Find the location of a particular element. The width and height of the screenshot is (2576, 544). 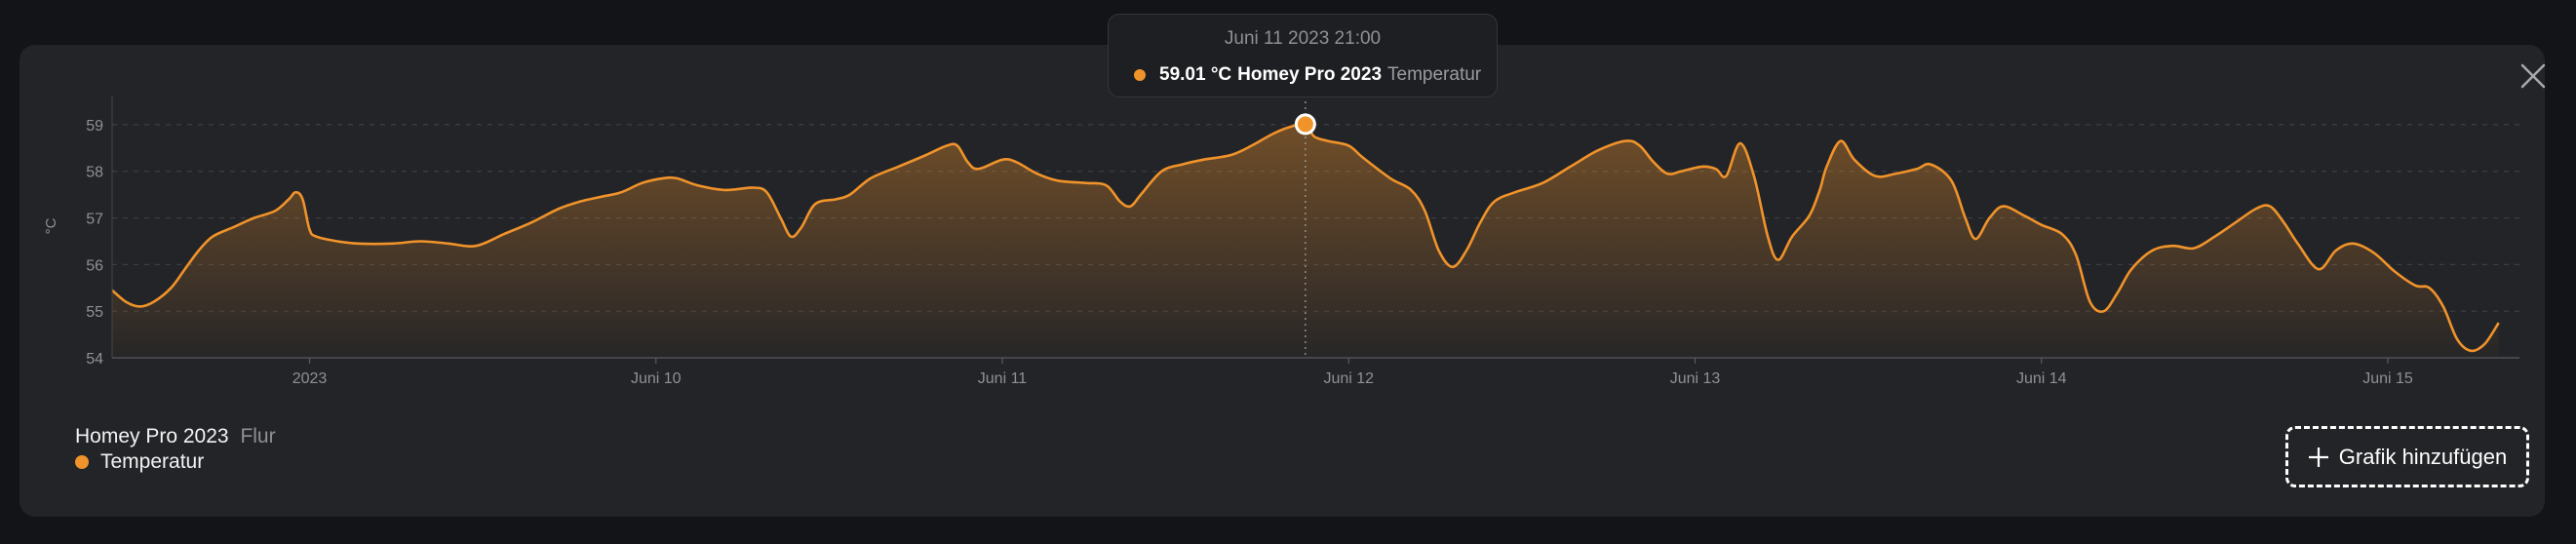

tooltip-value: 59.01 °C is located at coordinates (1195, 74).